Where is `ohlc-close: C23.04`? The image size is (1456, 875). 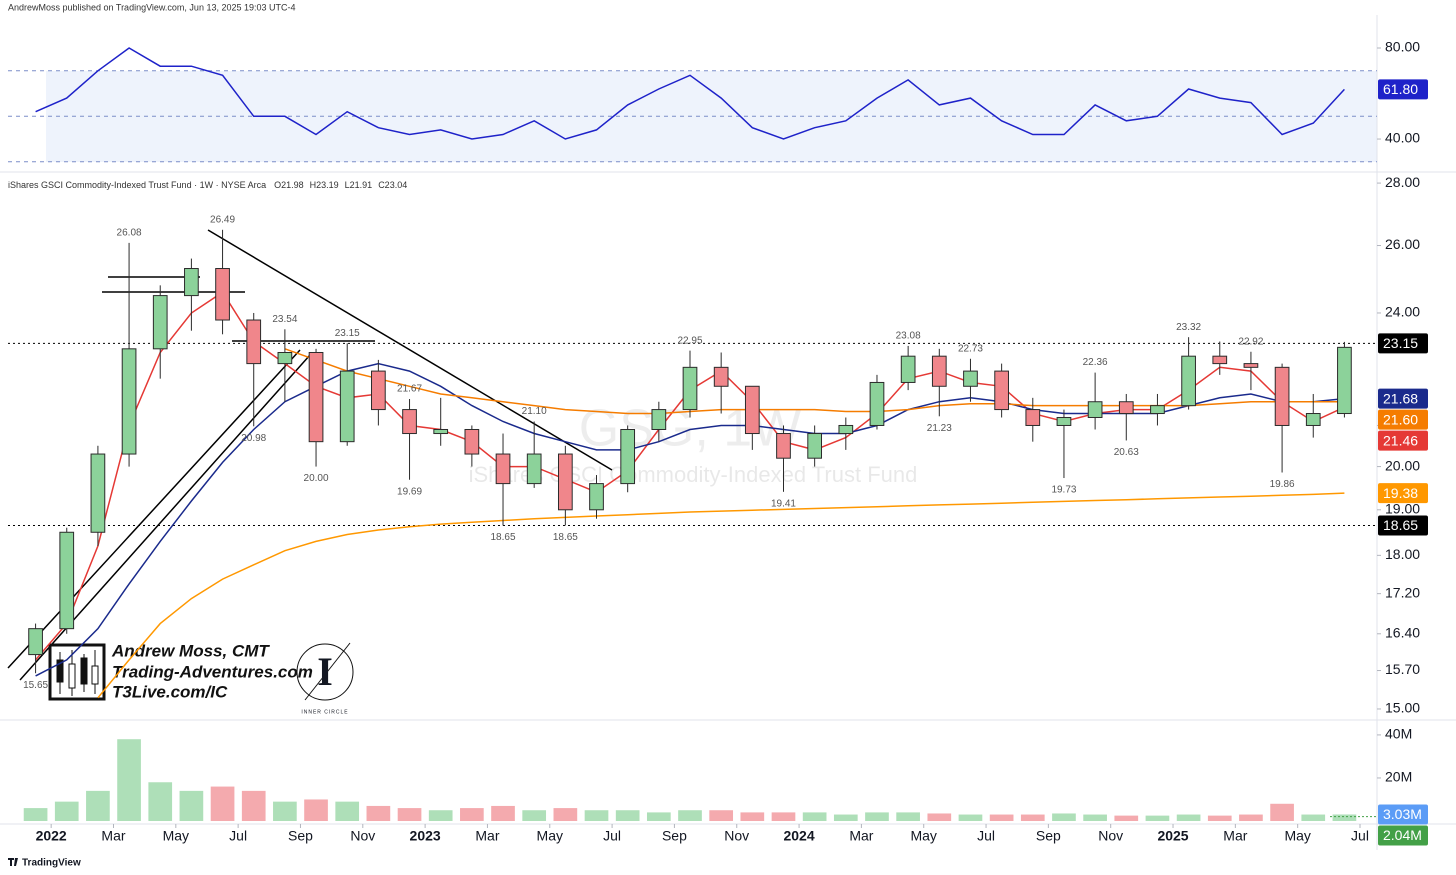
ohlc-close: C23.04 is located at coordinates (392, 185).